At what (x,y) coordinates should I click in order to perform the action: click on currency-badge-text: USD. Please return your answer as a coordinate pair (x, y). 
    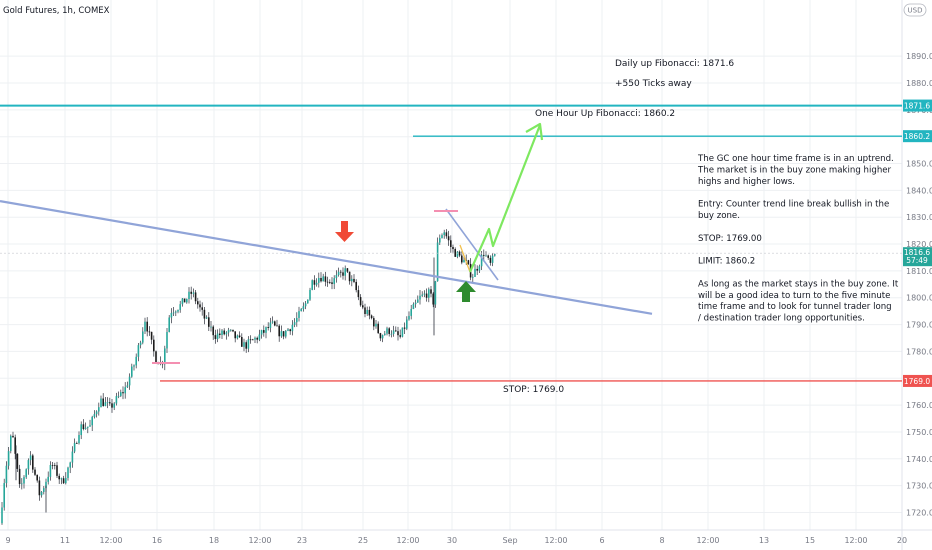
    Looking at the image, I should click on (915, 11).